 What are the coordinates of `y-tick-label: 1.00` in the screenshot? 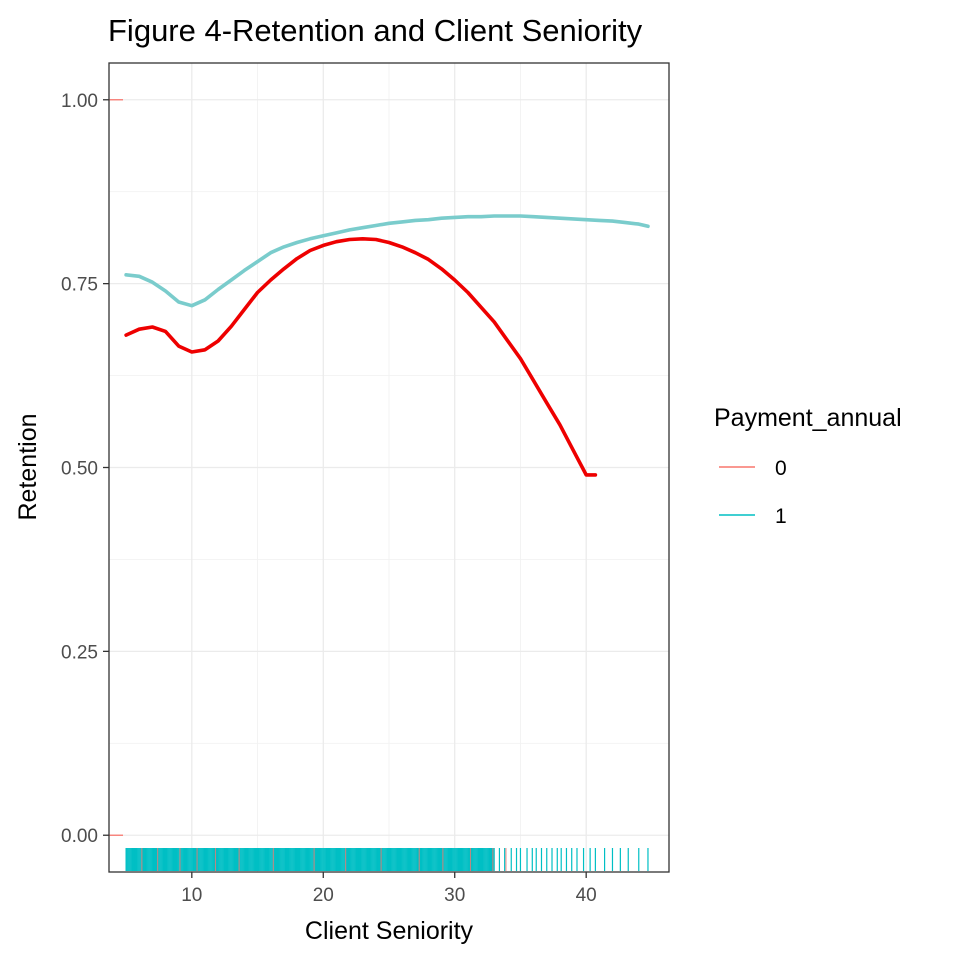 It's located at (79, 101).